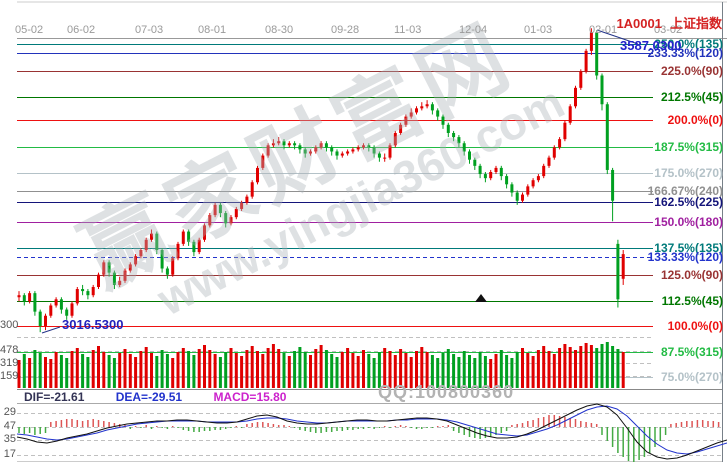 The height and width of the screenshot is (463, 727). I want to click on date-tick-06-02: 06-02, so click(81, 30).